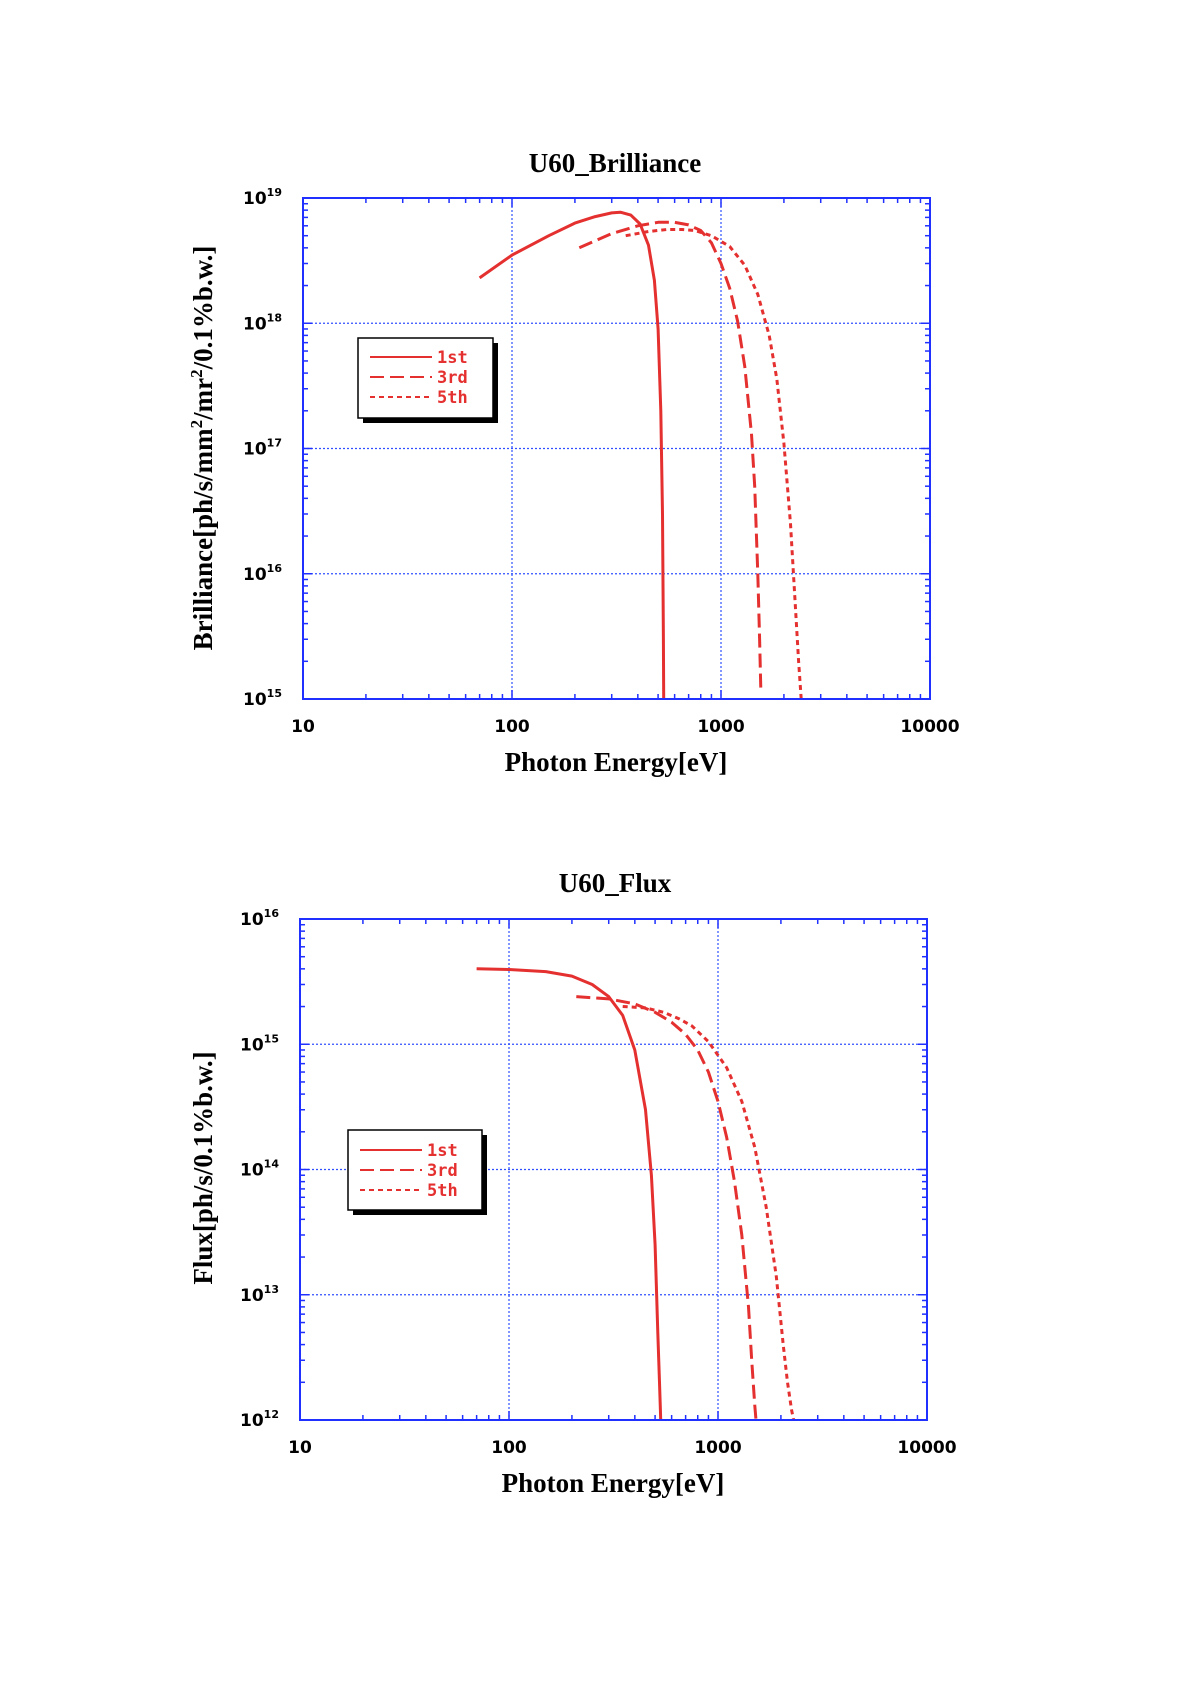 The image size is (1190, 1683). What do you see at coordinates (615, 163) in the screenshot?
I see `chart-title: U60_Brilliance` at bounding box center [615, 163].